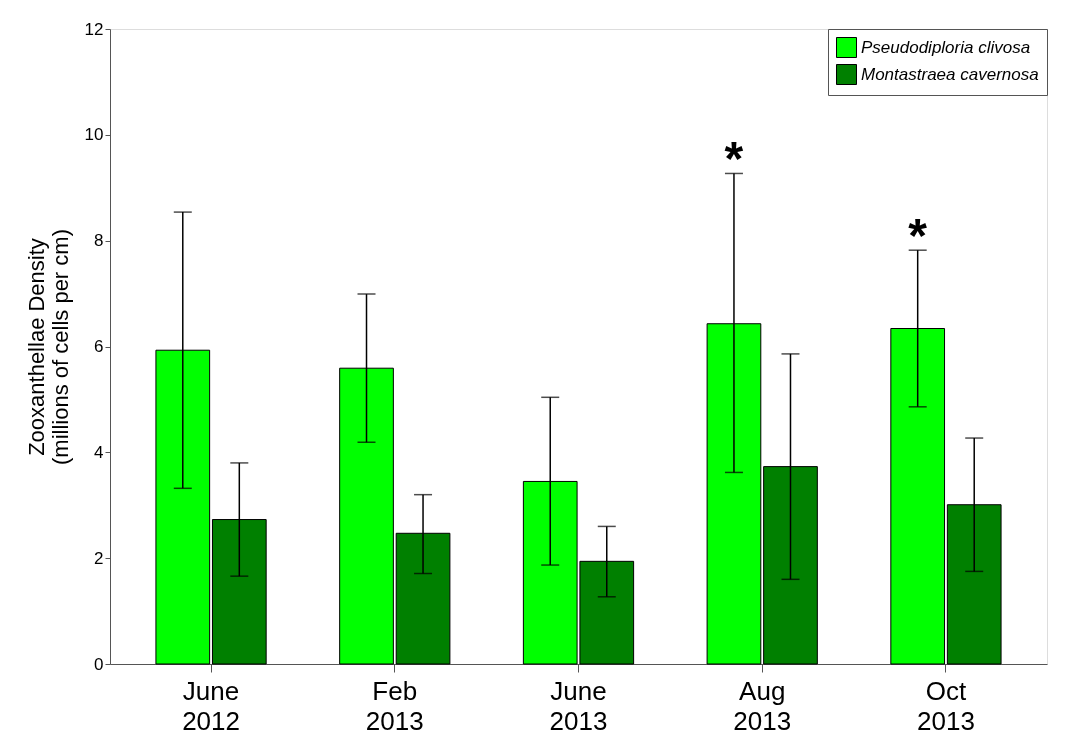 This screenshot has width=1067, height=744. What do you see at coordinates (99, 241) in the screenshot?
I see `y-tick-label: 8` at bounding box center [99, 241].